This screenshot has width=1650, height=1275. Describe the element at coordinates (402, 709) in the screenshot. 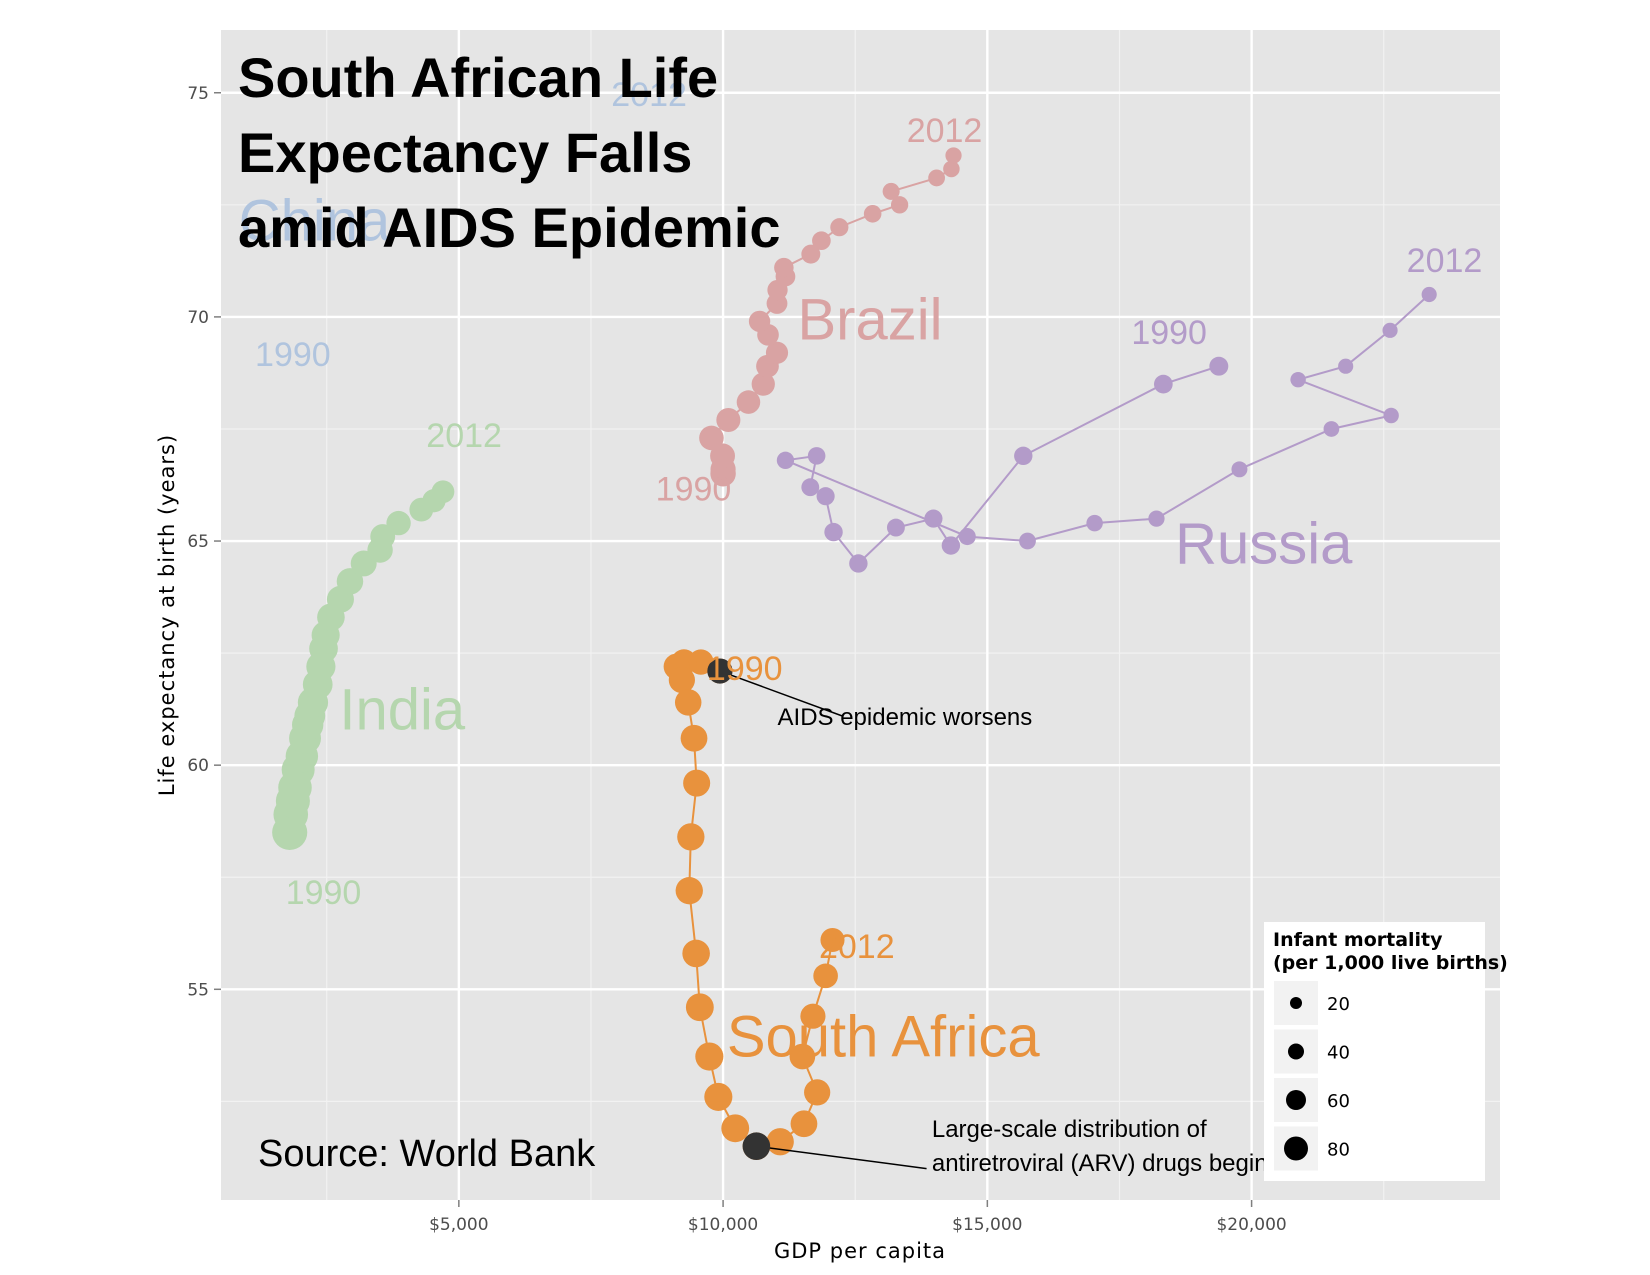

I see `country-label-india: India` at that location.